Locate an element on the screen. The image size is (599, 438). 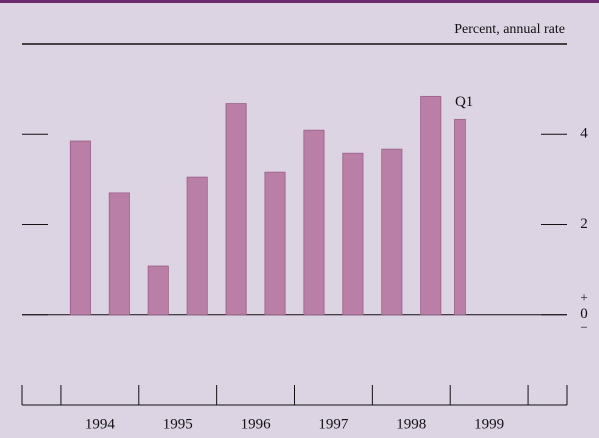
x-tick-label: 1995 is located at coordinates (178, 424).